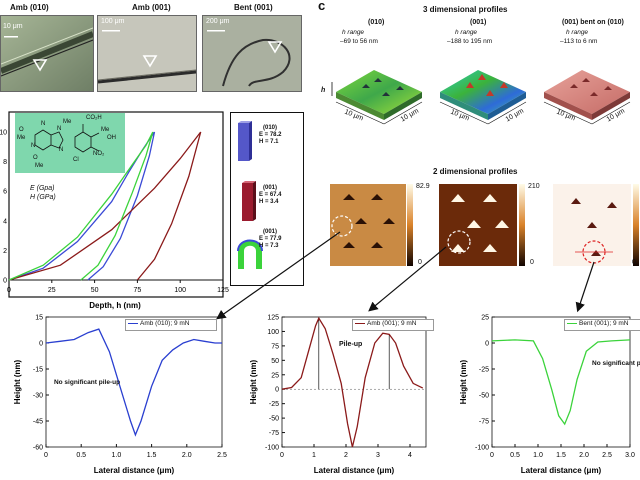  I want to click on map-scale-max-1: 82.9, so click(423, 186).